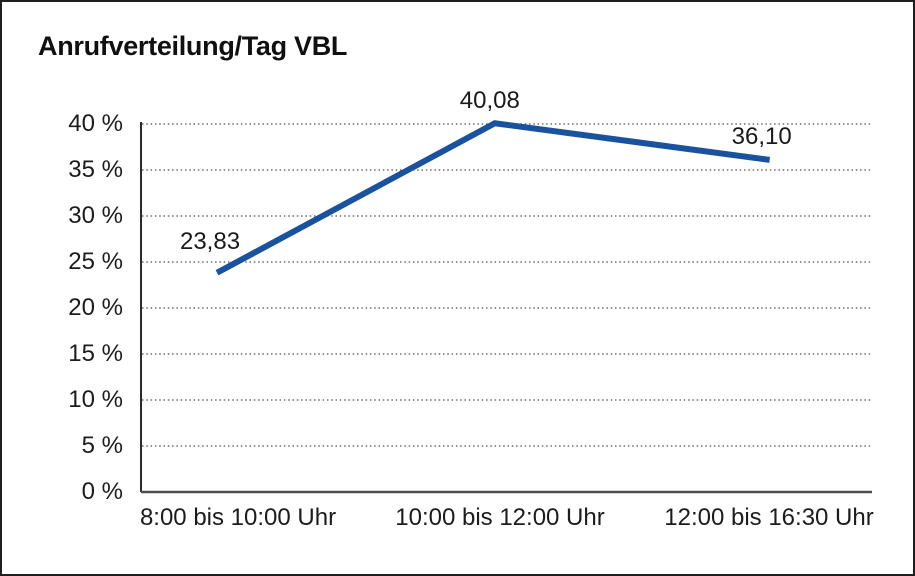 The width and height of the screenshot is (915, 576). Describe the element at coordinates (95, 215) in the screenshot. I see `y-tick-label: 30 %` at that location.